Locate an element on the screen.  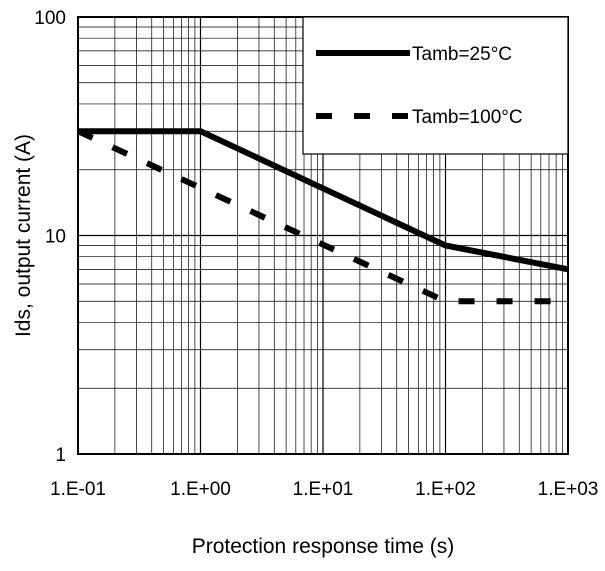
legend: Tamb=25°C Tamb=100°C is located at coordinates (435, 85).